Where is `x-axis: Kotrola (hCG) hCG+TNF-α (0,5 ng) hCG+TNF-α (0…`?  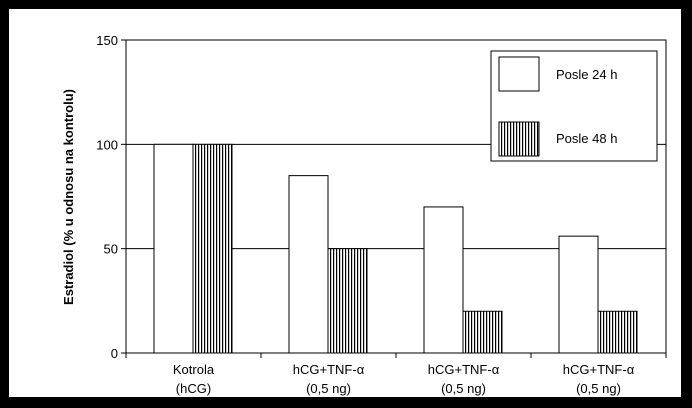
x-axis: Kotrola (hCG) hCG+TNF-α (0,5 ng) hCG+TNF-α (0… is located at coordinates (396, 374).